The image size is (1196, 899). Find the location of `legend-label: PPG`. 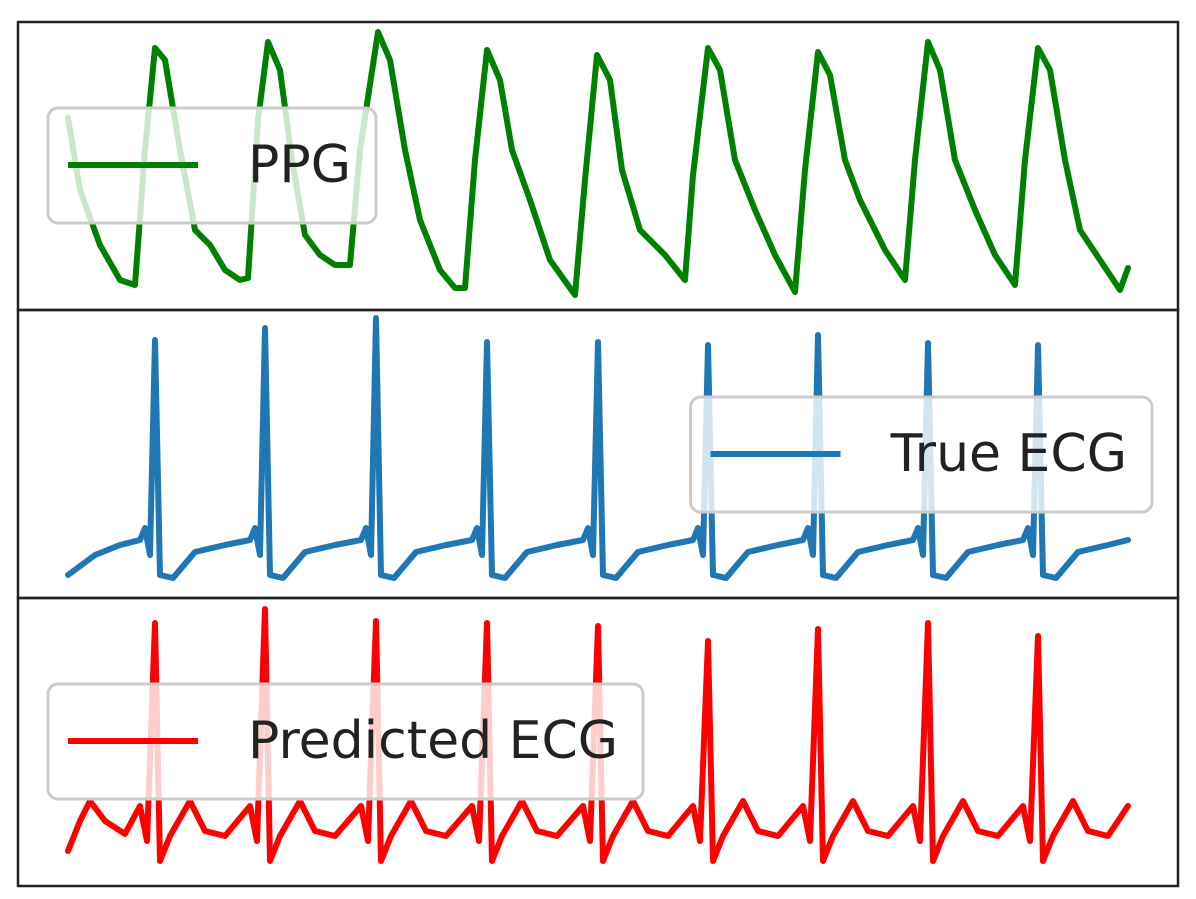

legend-label: PPG is located at coordinates (299, 165).